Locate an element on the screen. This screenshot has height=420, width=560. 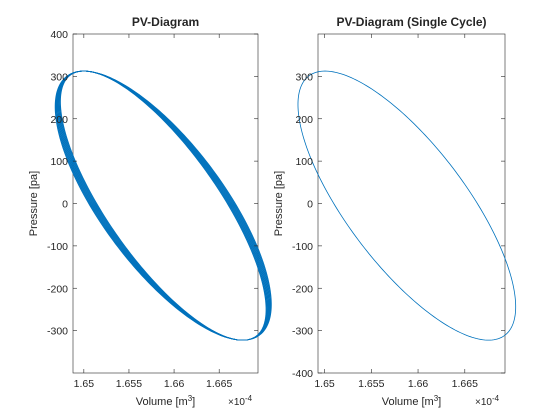
pv-diagram-x-axis-label: Volume [m3] is located at coordinates (165, 401).